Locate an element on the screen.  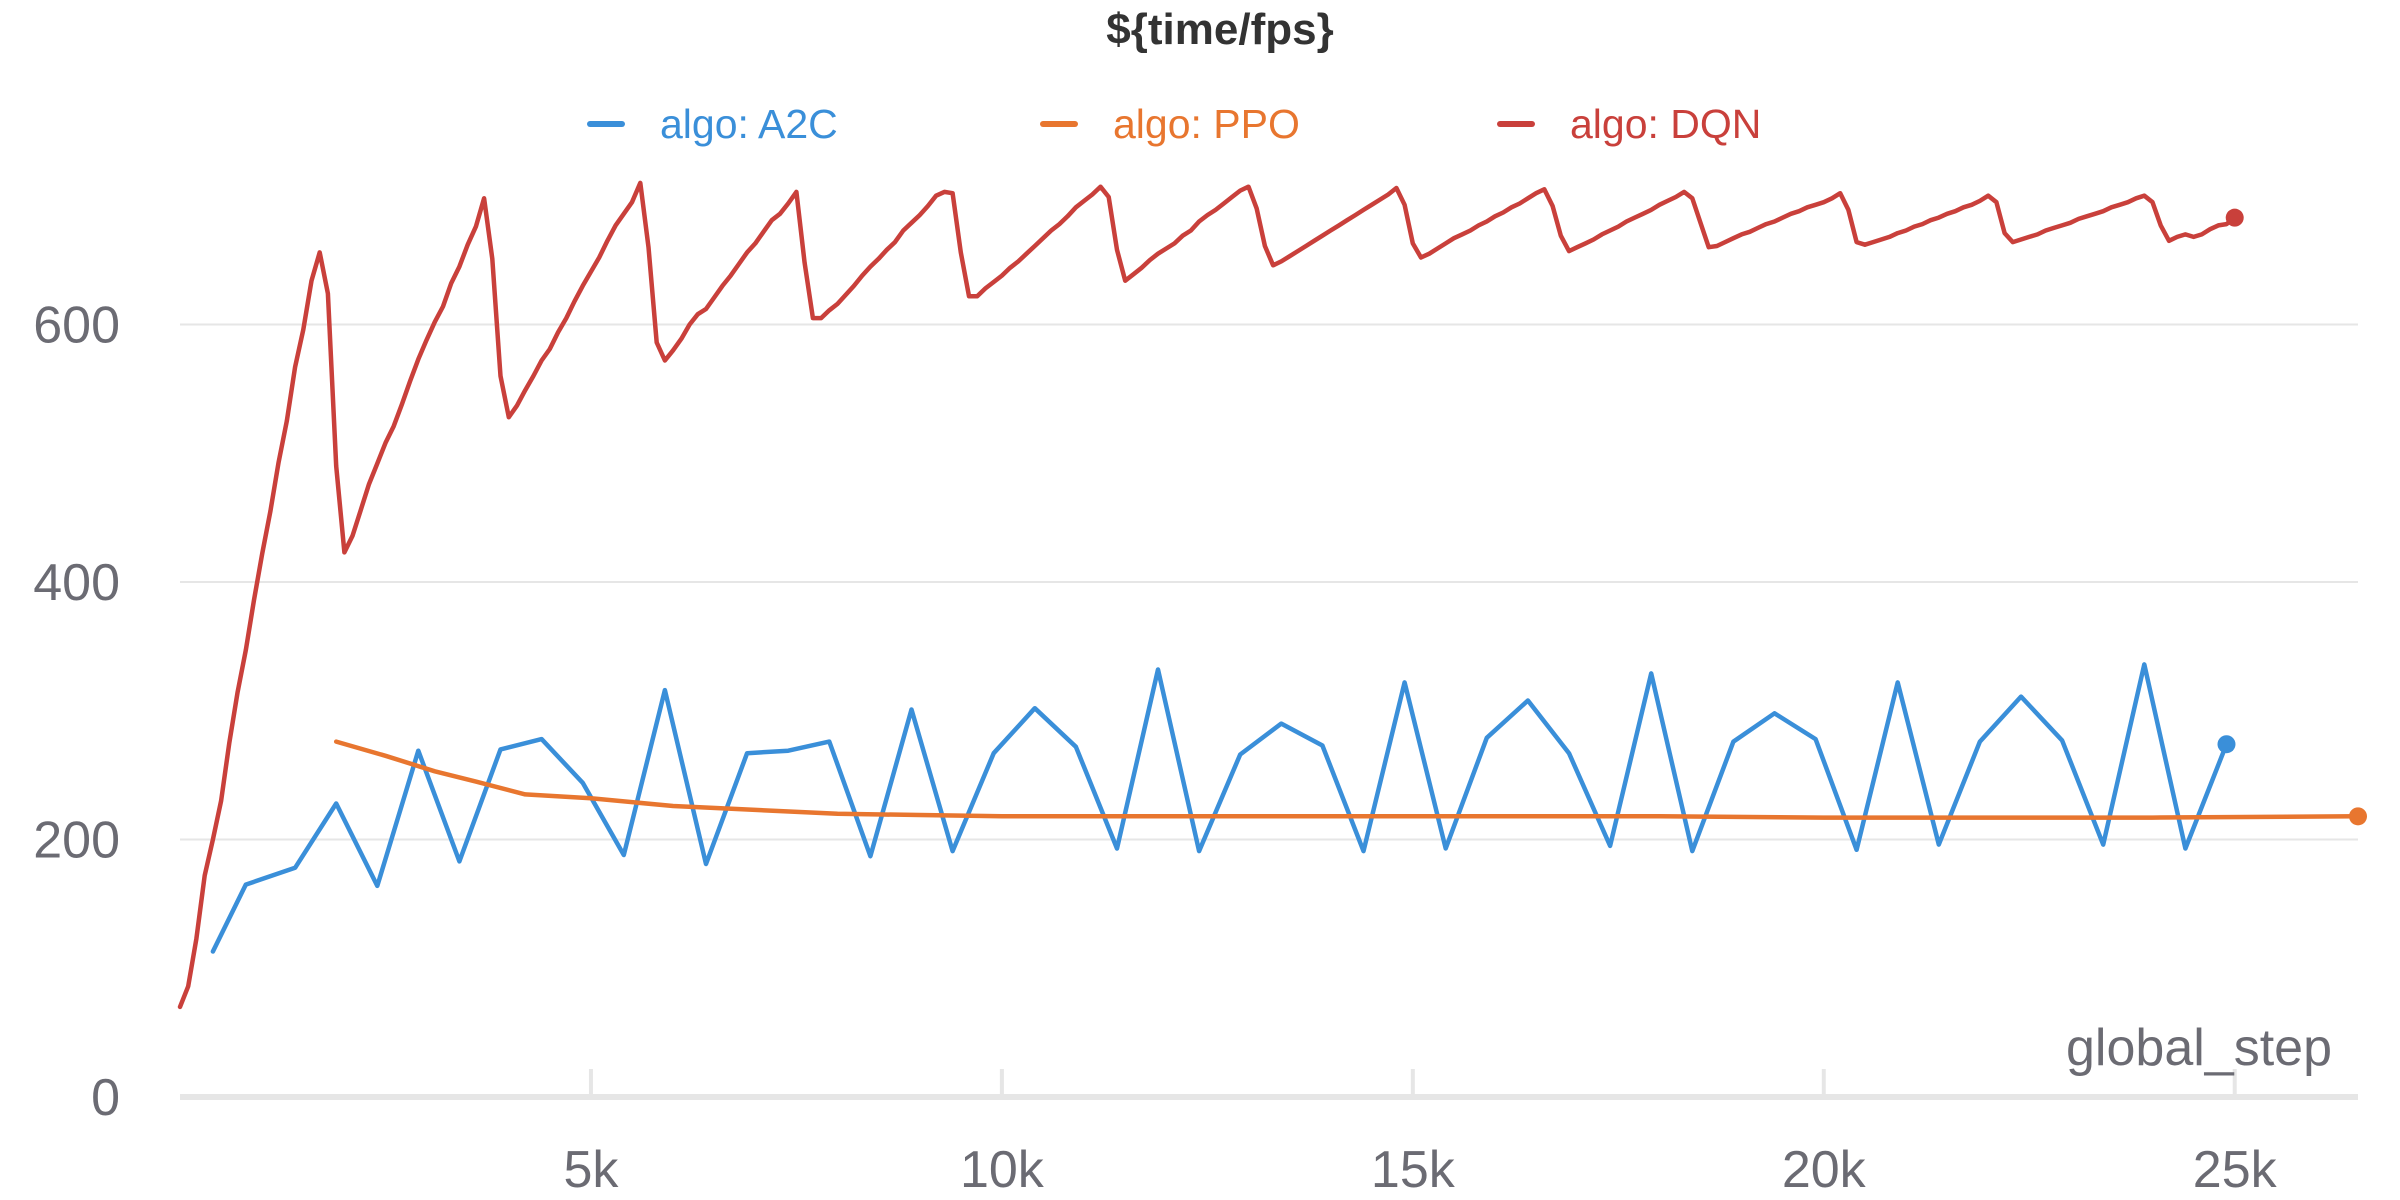
series-endpoint-dqn is located at coordinates (2234, 217).